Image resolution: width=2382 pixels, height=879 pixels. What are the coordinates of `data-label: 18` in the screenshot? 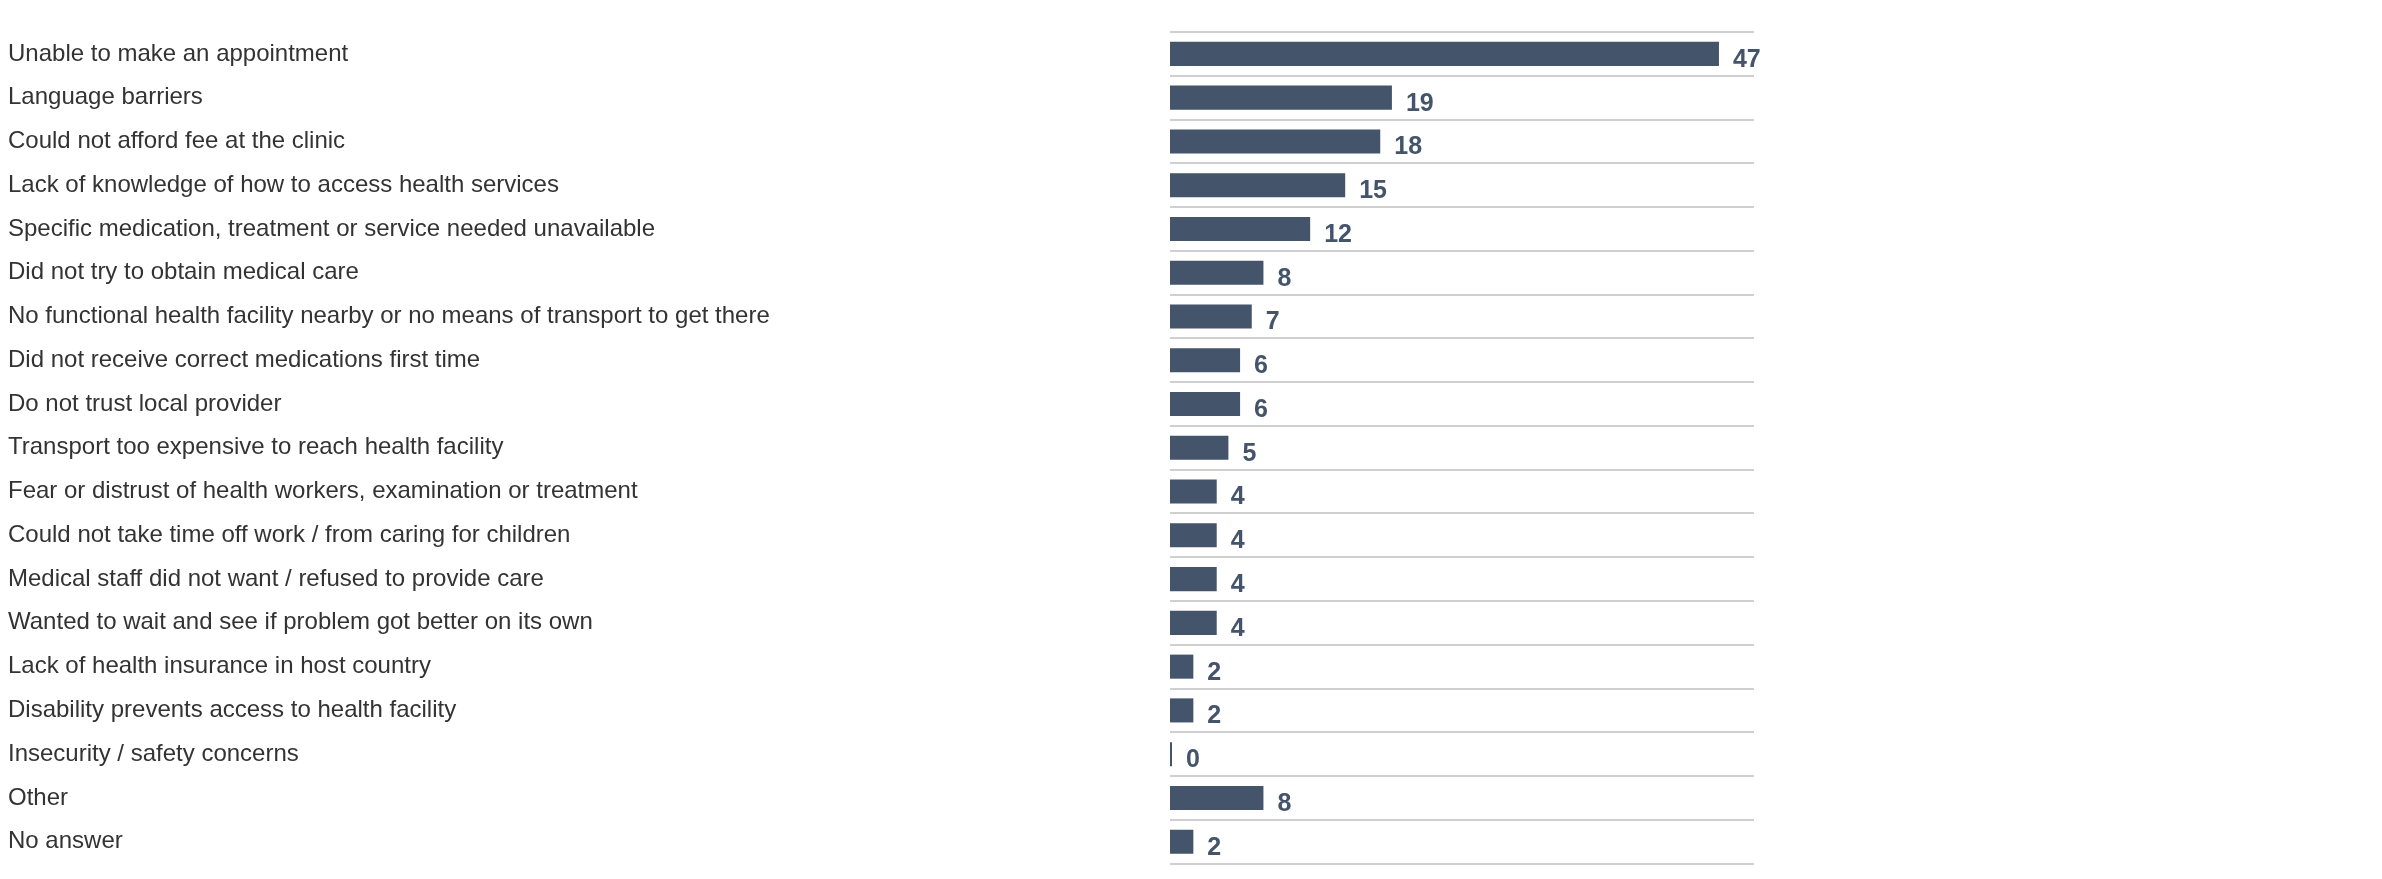 It's located at (1408, 145).